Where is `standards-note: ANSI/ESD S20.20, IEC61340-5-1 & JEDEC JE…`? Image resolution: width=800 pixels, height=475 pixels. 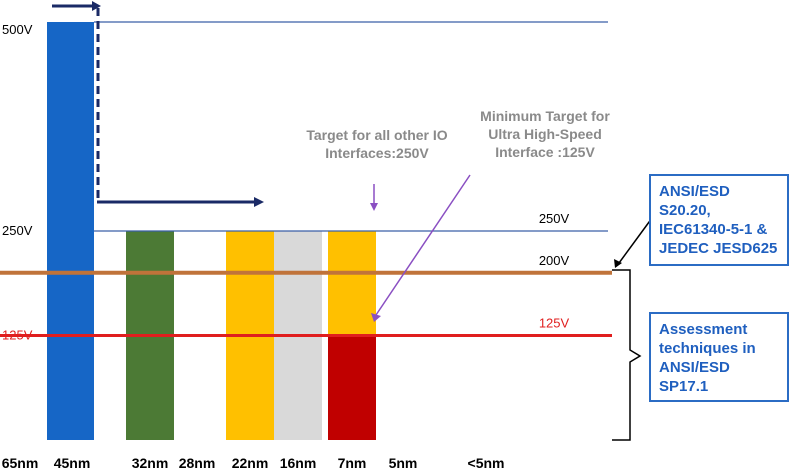 standards-note: ANSI/ESD S20.20, IEC61340-5-1 & JEDEC JE… is located at coordinates (719, 220).